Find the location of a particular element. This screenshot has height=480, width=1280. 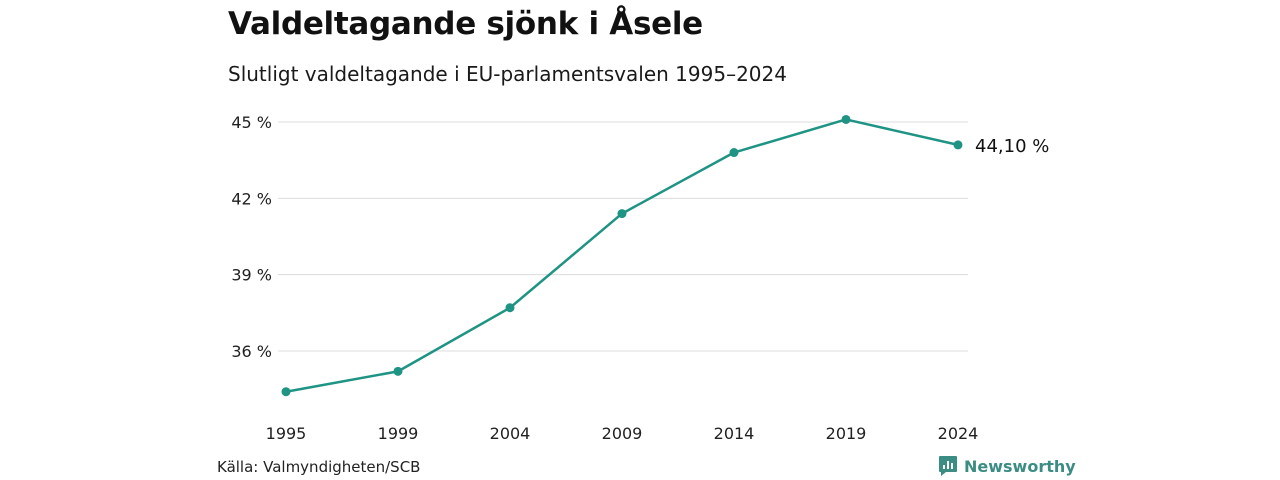

brand-logo: Newsworthy is located at coordinates (1007, 466).